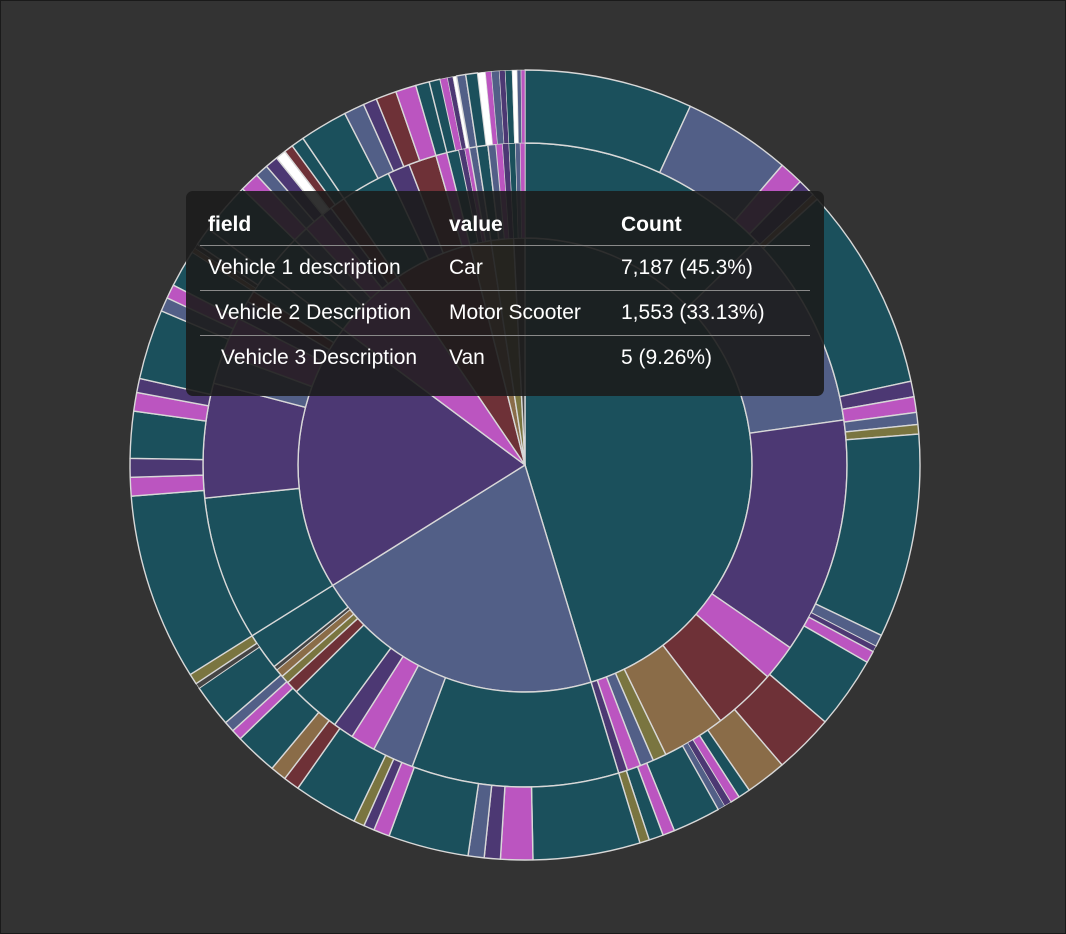  I want to click on tooltip-count: 7,187 (45.3%), so click(711, 268).